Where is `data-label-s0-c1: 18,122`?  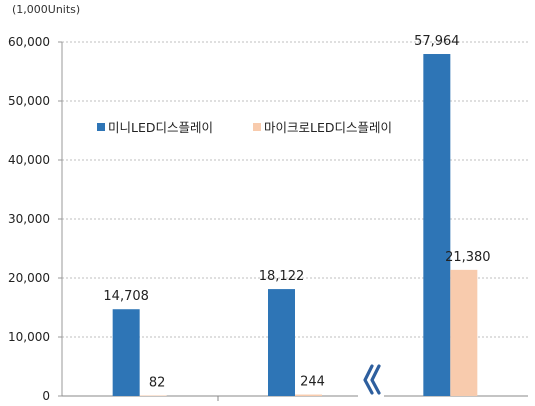
data-label-s0-c1: 18,122 is located at coordinates (282, 276).